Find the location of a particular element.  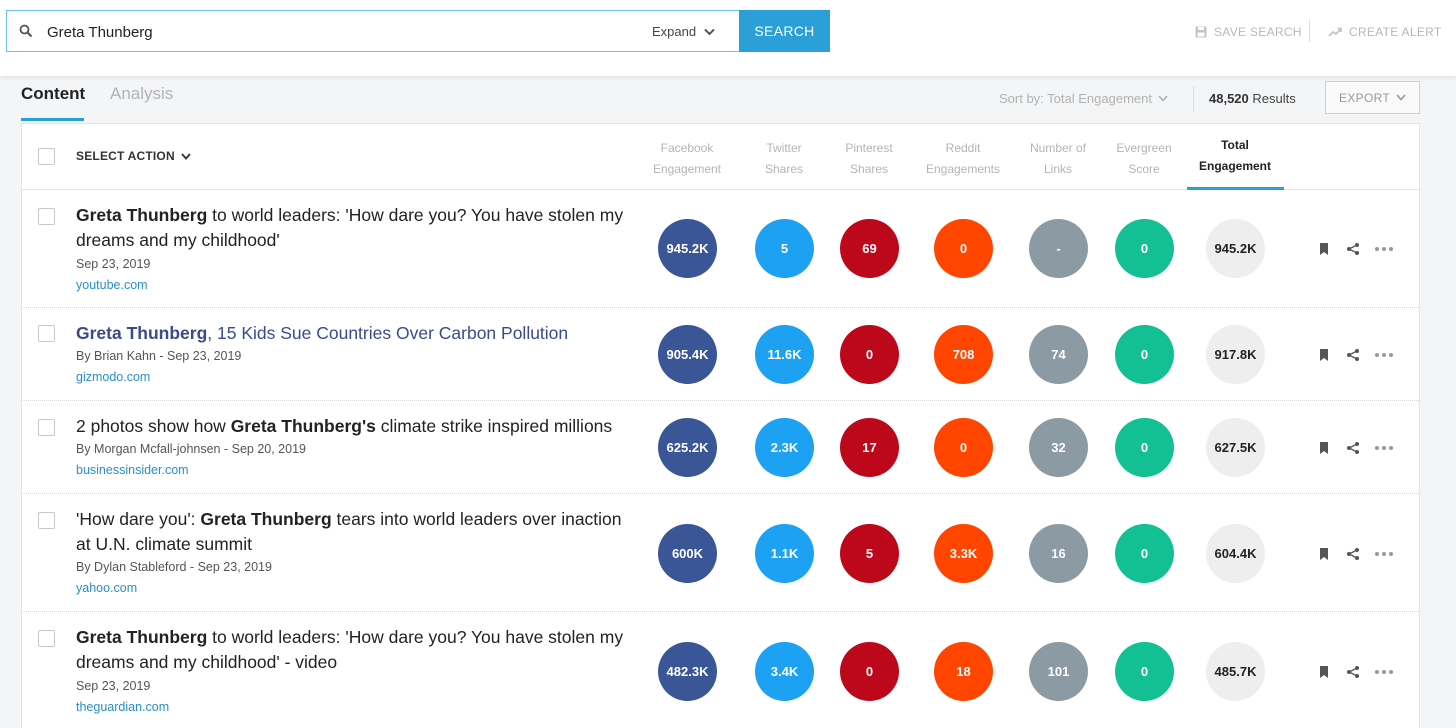

sort-divider is located at coordinates (1193, 99).